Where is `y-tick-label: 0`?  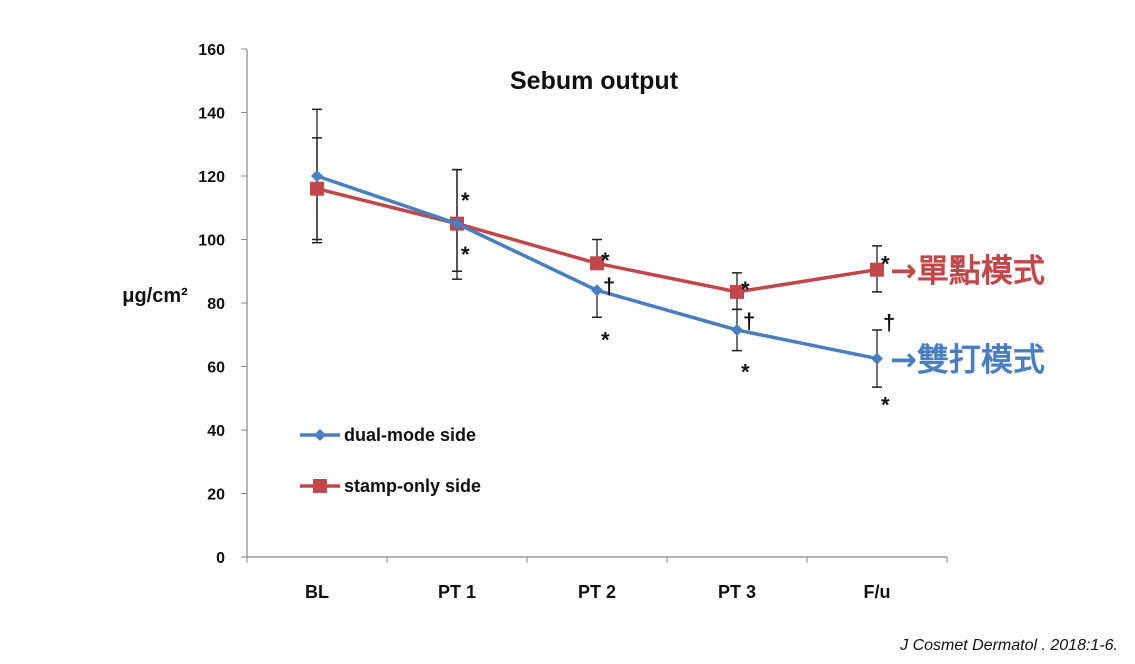
y-tick-label: 0 is located at coordinates (220, 558).